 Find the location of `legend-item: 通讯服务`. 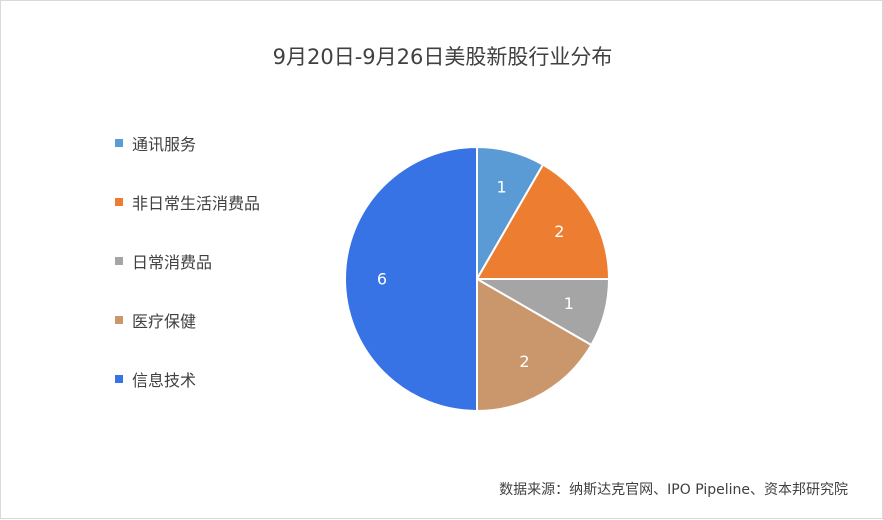

legend-item: 通讯服务 is located at coordinates (155, 143).